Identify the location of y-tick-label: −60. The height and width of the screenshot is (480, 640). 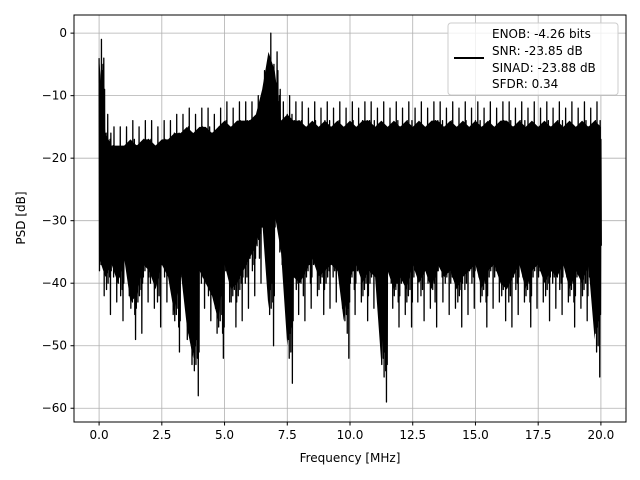
(54, 408).